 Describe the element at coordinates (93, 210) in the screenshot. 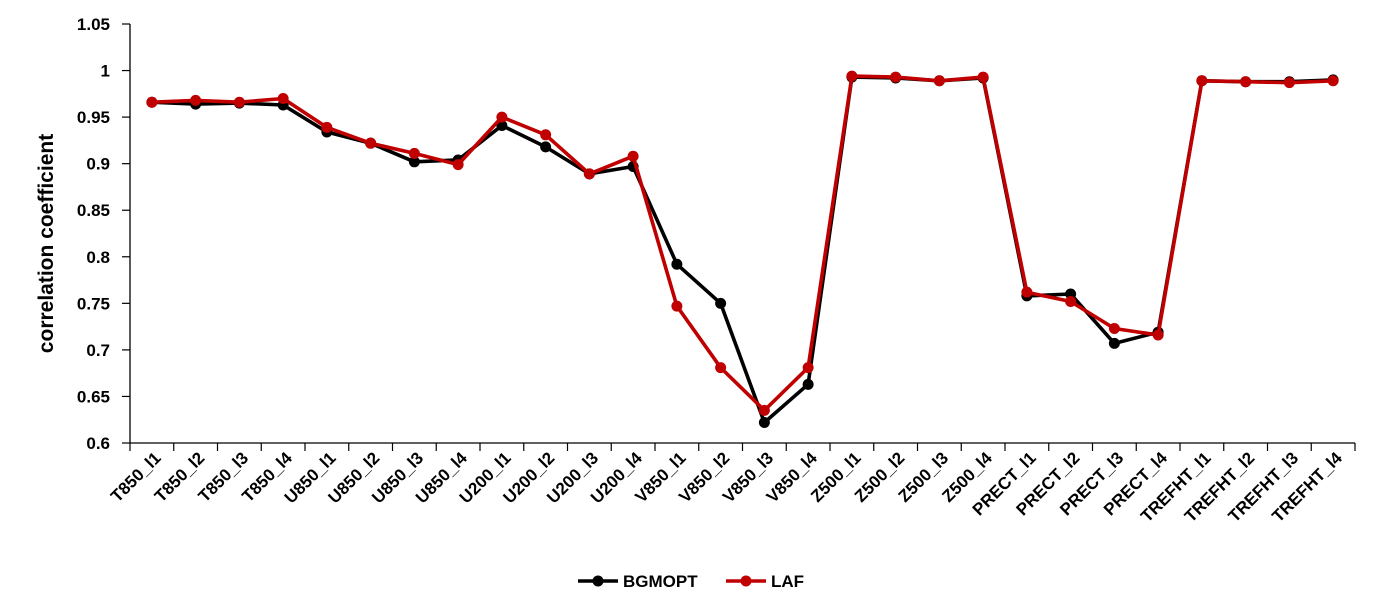

I see `y-tick-label: 0.85` at that location.